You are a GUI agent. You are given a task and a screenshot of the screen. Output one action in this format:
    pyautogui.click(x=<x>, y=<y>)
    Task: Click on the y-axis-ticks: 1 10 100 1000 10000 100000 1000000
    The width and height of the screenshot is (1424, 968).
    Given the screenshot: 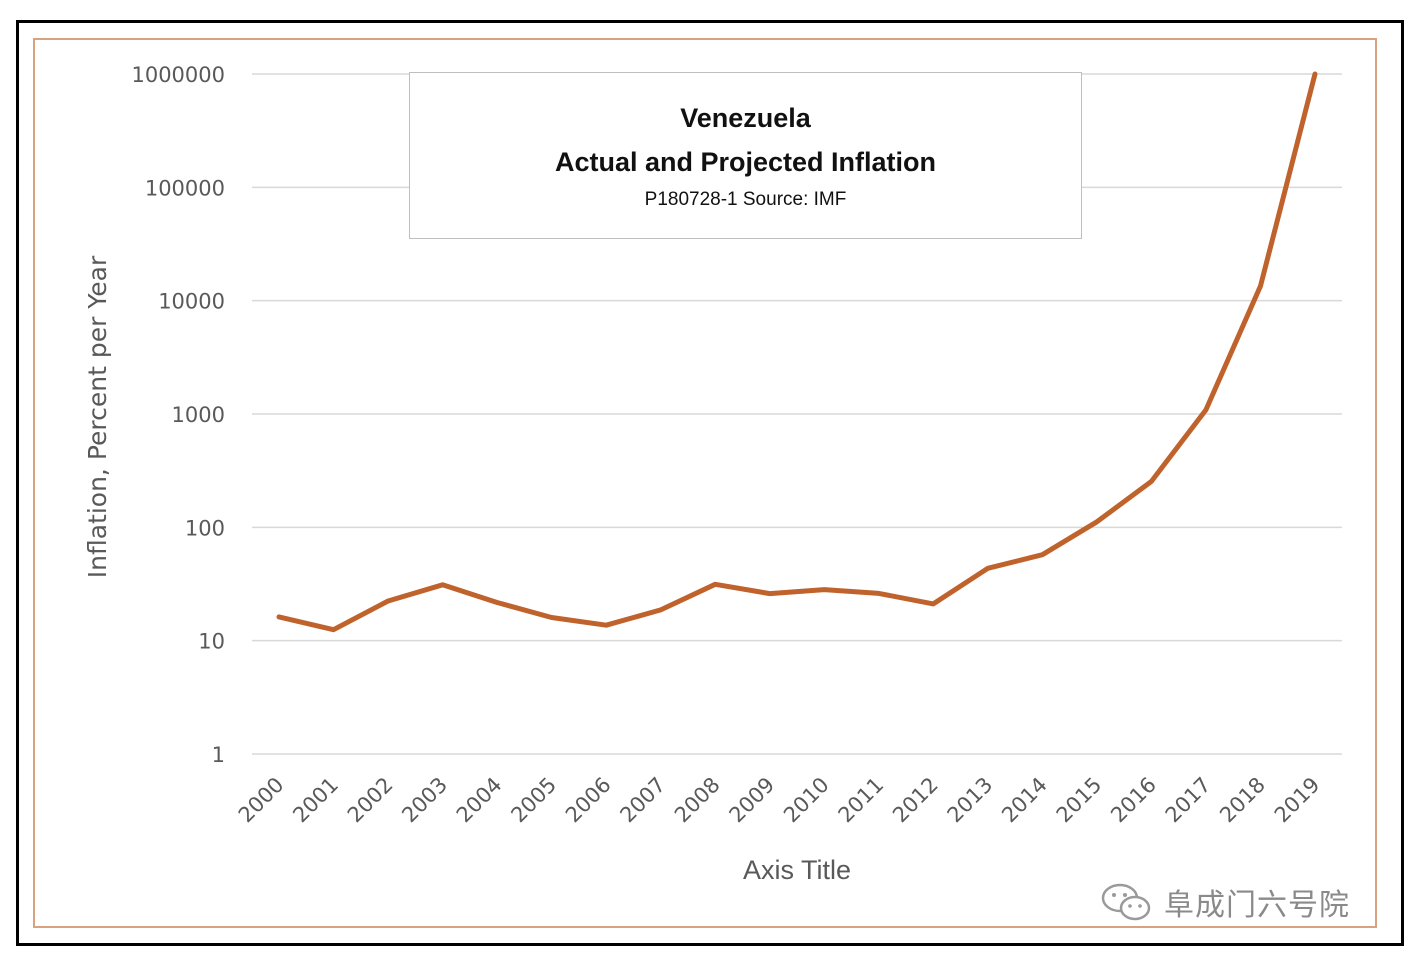 What is the action you would take?
    pyautogui.click(x=178, y=415)
    